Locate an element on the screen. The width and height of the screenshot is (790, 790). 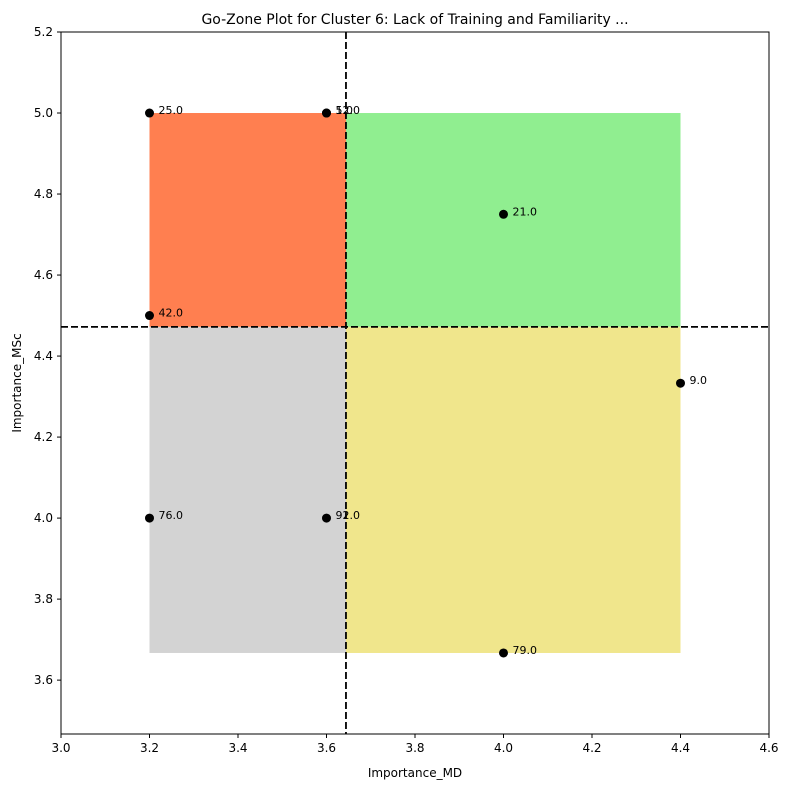
x-tick-label: 4.2 is located at coordinates (591, 748).